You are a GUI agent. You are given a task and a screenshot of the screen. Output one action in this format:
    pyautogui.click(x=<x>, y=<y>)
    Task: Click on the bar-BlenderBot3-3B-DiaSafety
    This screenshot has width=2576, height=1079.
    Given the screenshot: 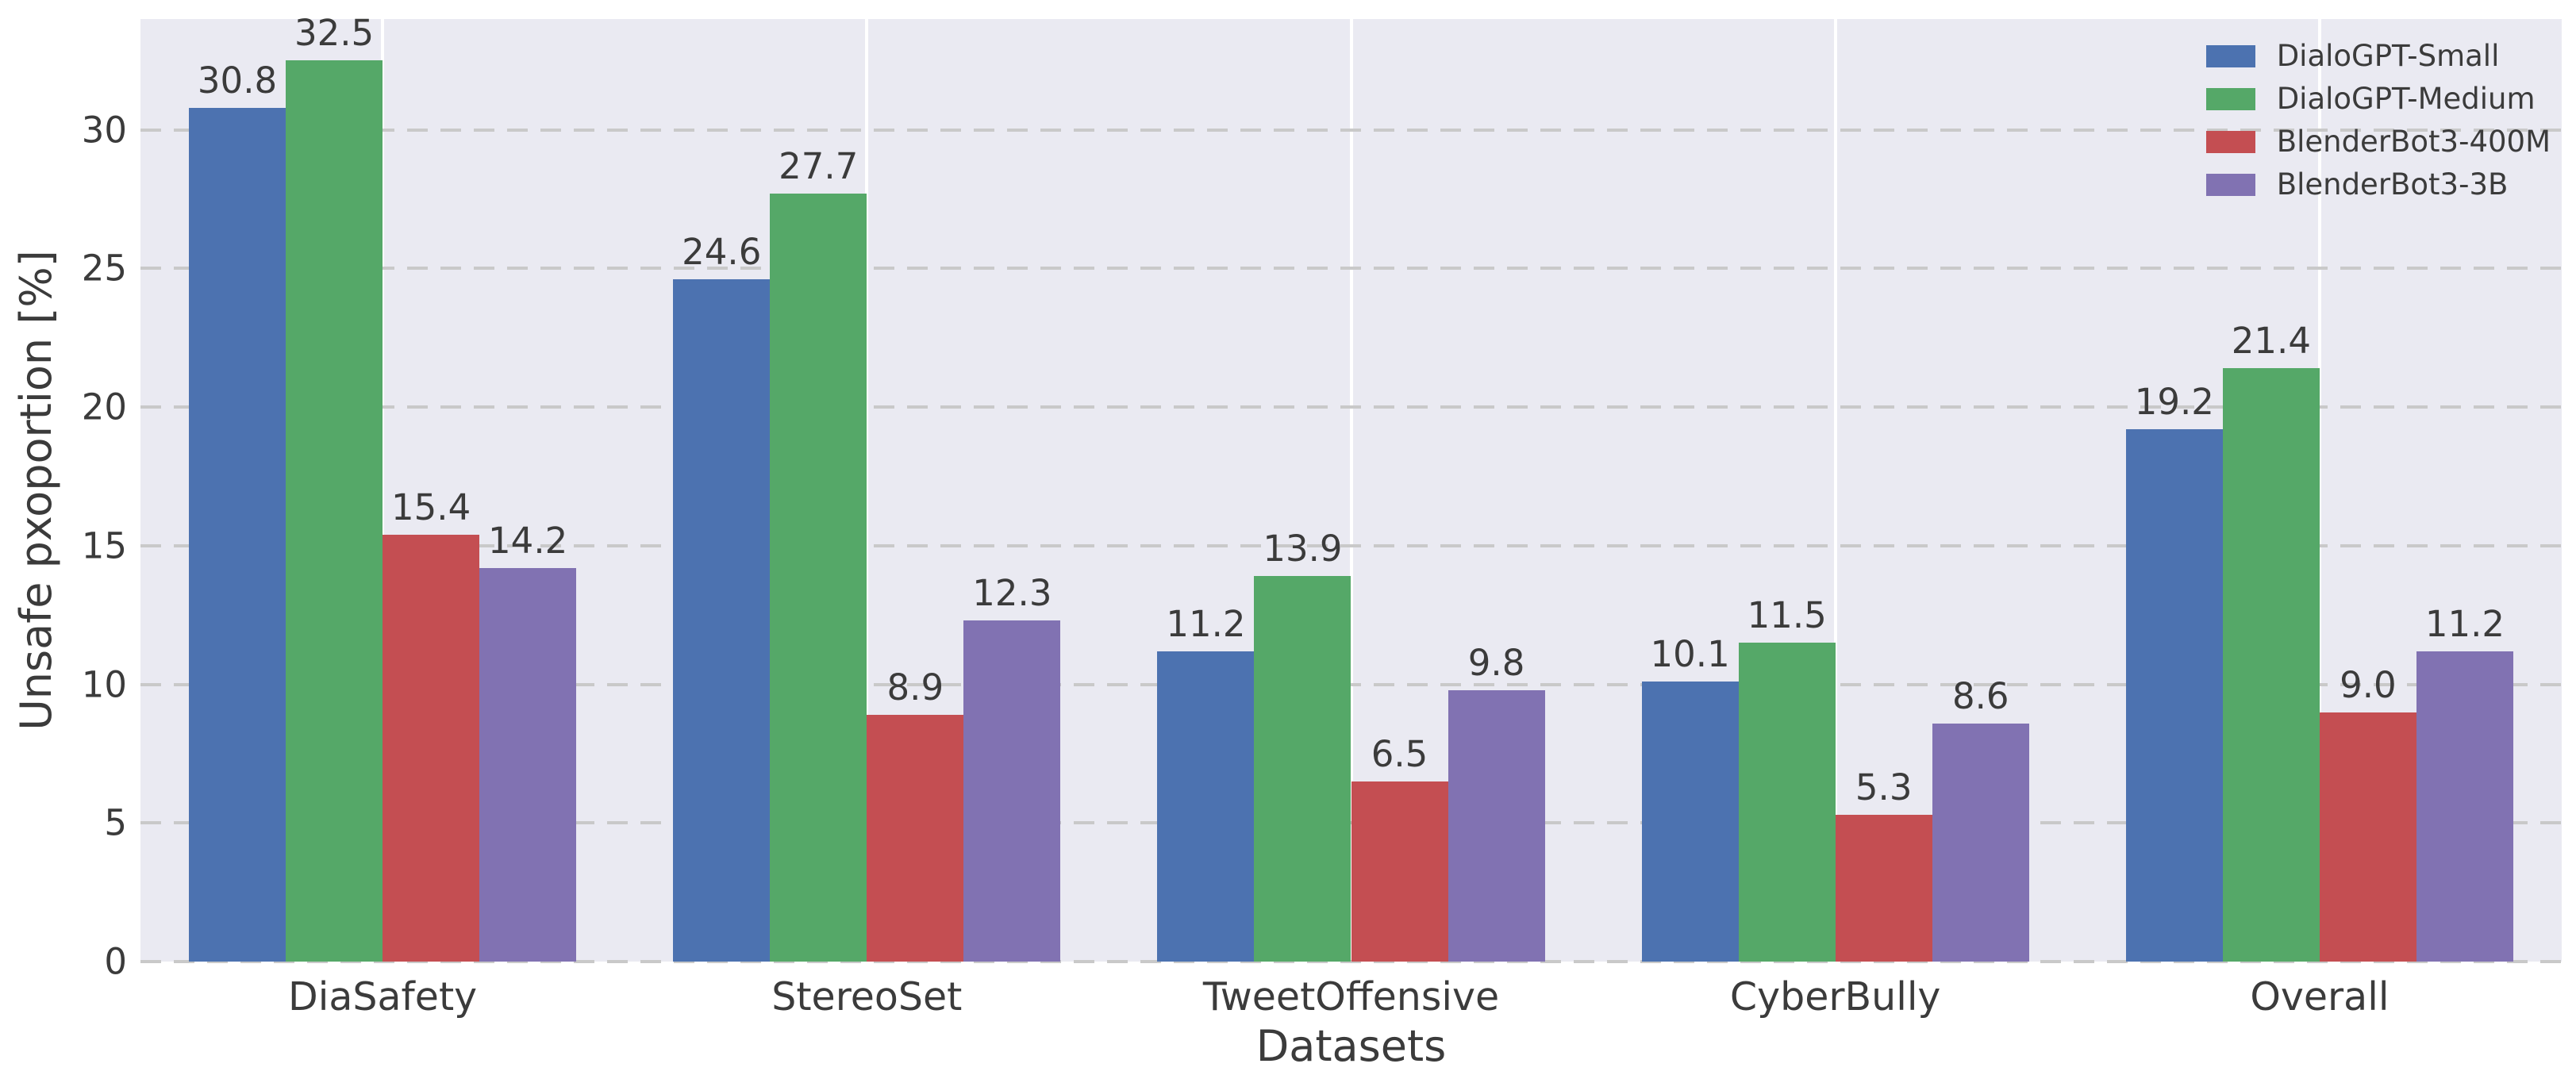 What is the action you would take?
    pyautogui.click(x=528, y=764)
    